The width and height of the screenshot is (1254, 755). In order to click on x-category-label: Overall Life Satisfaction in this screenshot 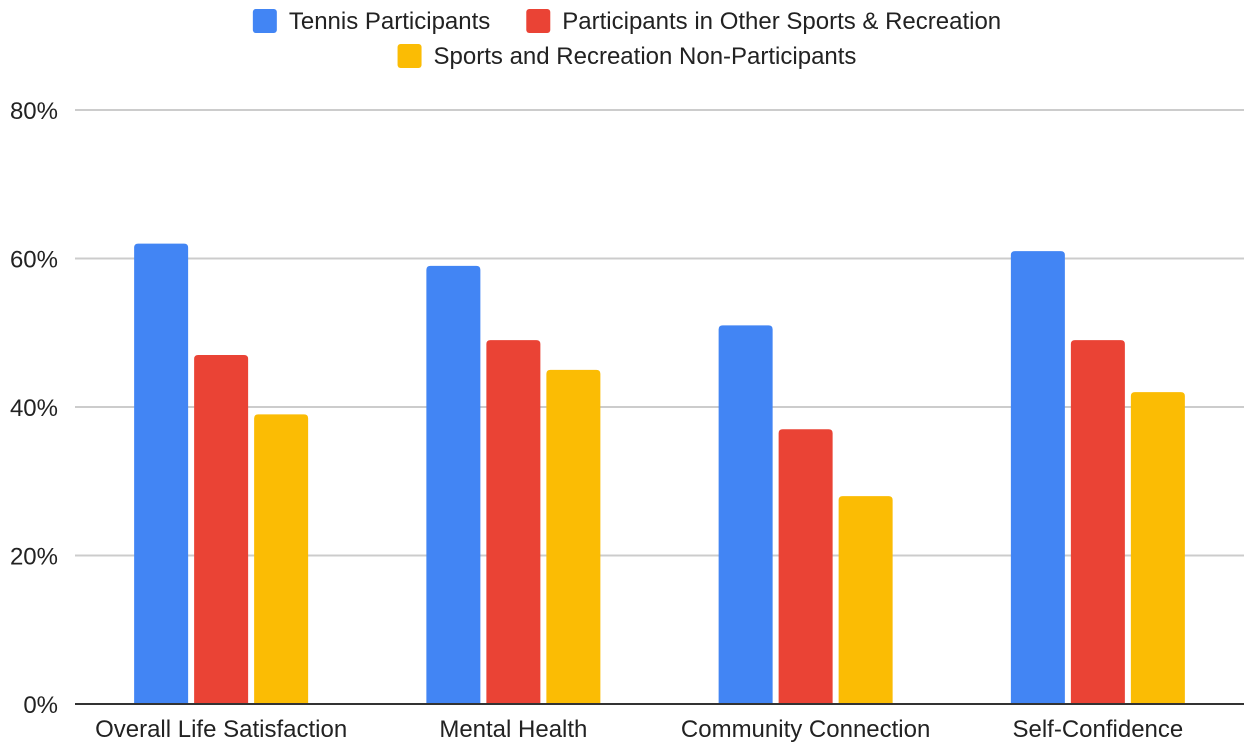, I will do `click(221, 729)`.